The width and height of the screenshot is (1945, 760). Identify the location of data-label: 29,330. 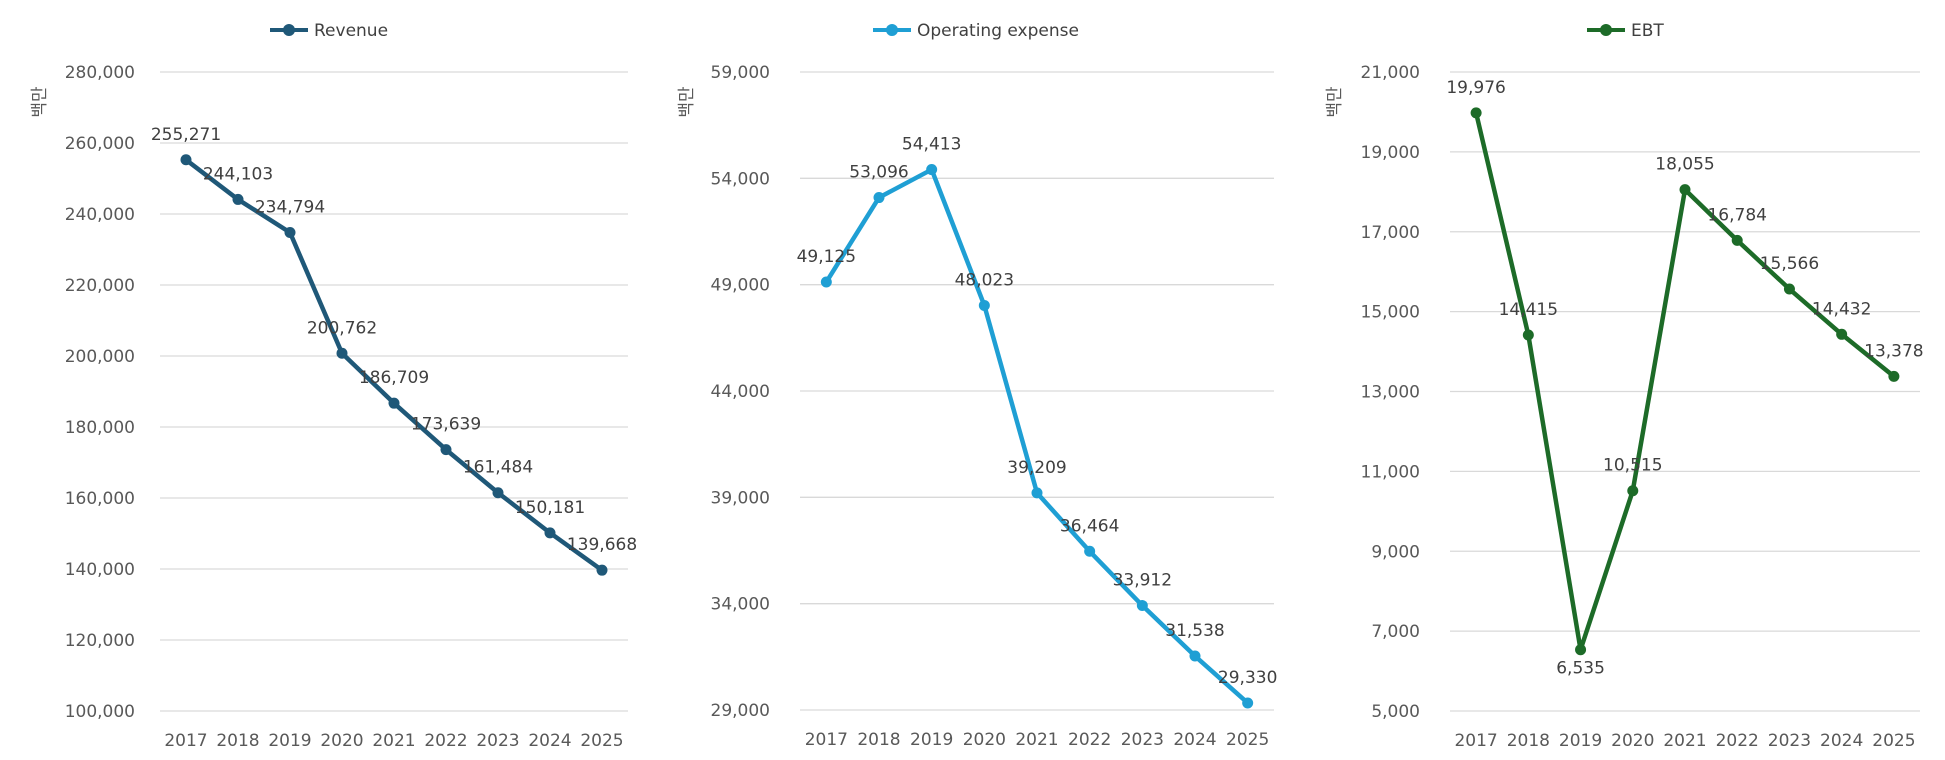
(1247, 678).